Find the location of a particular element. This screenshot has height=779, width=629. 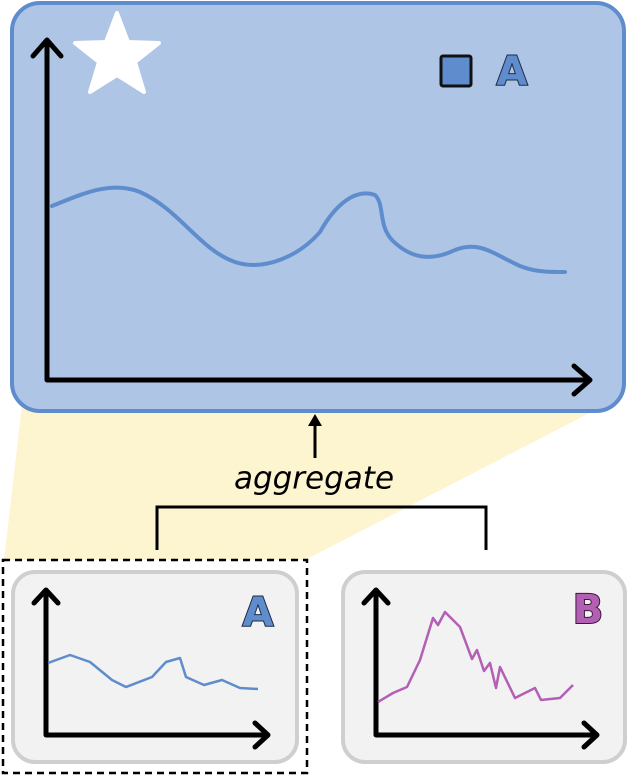

selection-box is located at coordinates (155, 666).